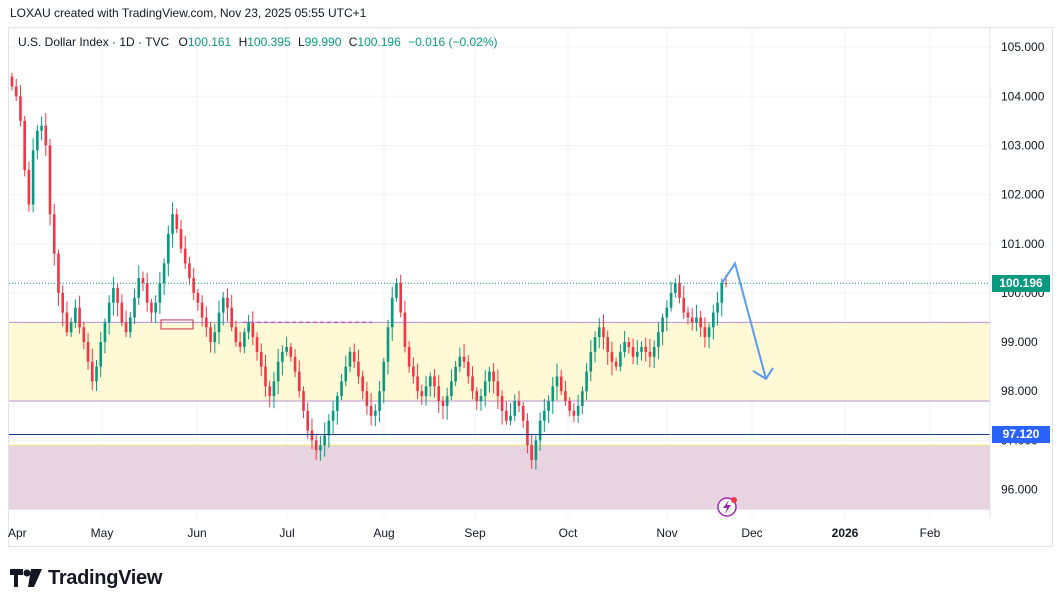 Image resolution: width=1063 pixels, height=607 pixels. Describe the element at coordinates (734, 500) in the screenshot. I see `lightning-icon-dot` at that location.